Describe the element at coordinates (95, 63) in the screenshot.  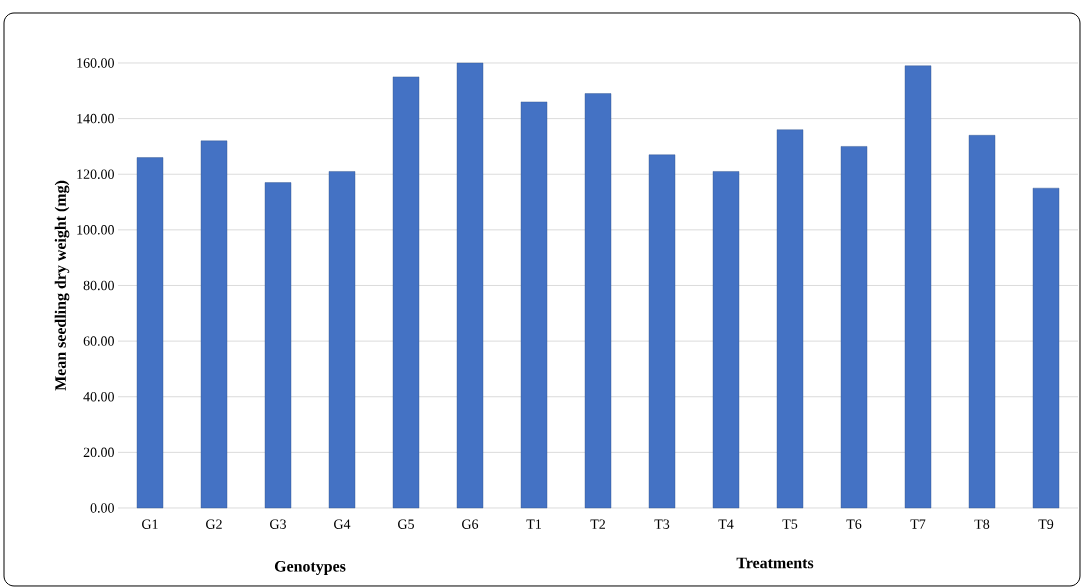
I see `y-tick-label: 160.00` at that location.